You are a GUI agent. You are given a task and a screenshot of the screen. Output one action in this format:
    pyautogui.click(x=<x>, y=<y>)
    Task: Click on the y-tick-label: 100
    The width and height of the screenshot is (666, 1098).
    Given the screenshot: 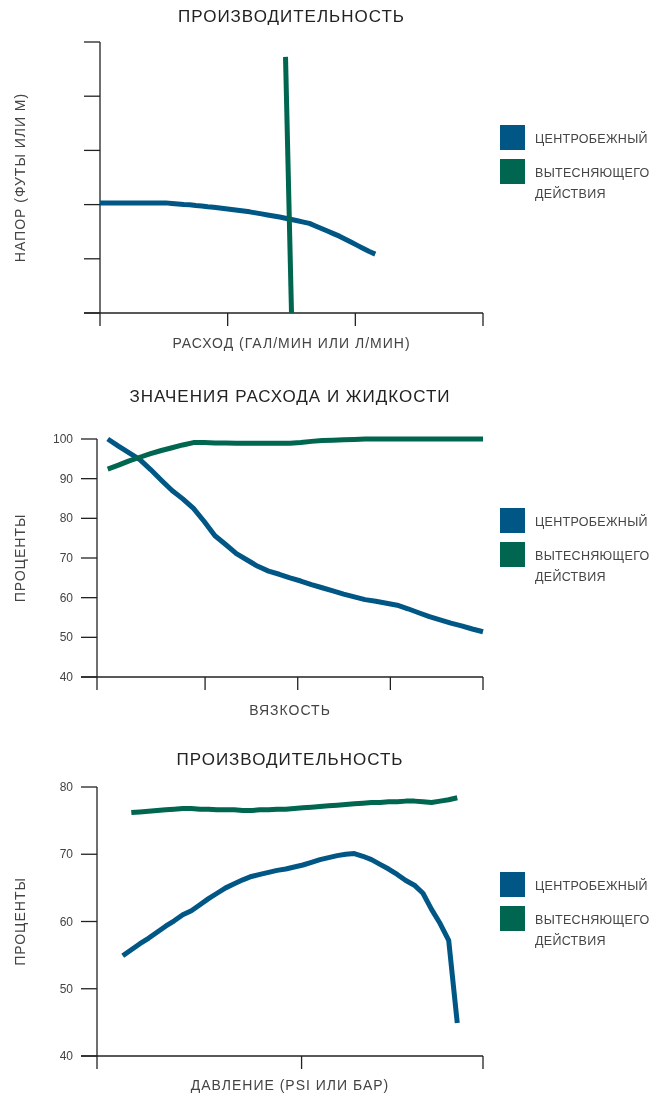 What is the action you would take?
    pyautogui.click(x=63, y=439)
    